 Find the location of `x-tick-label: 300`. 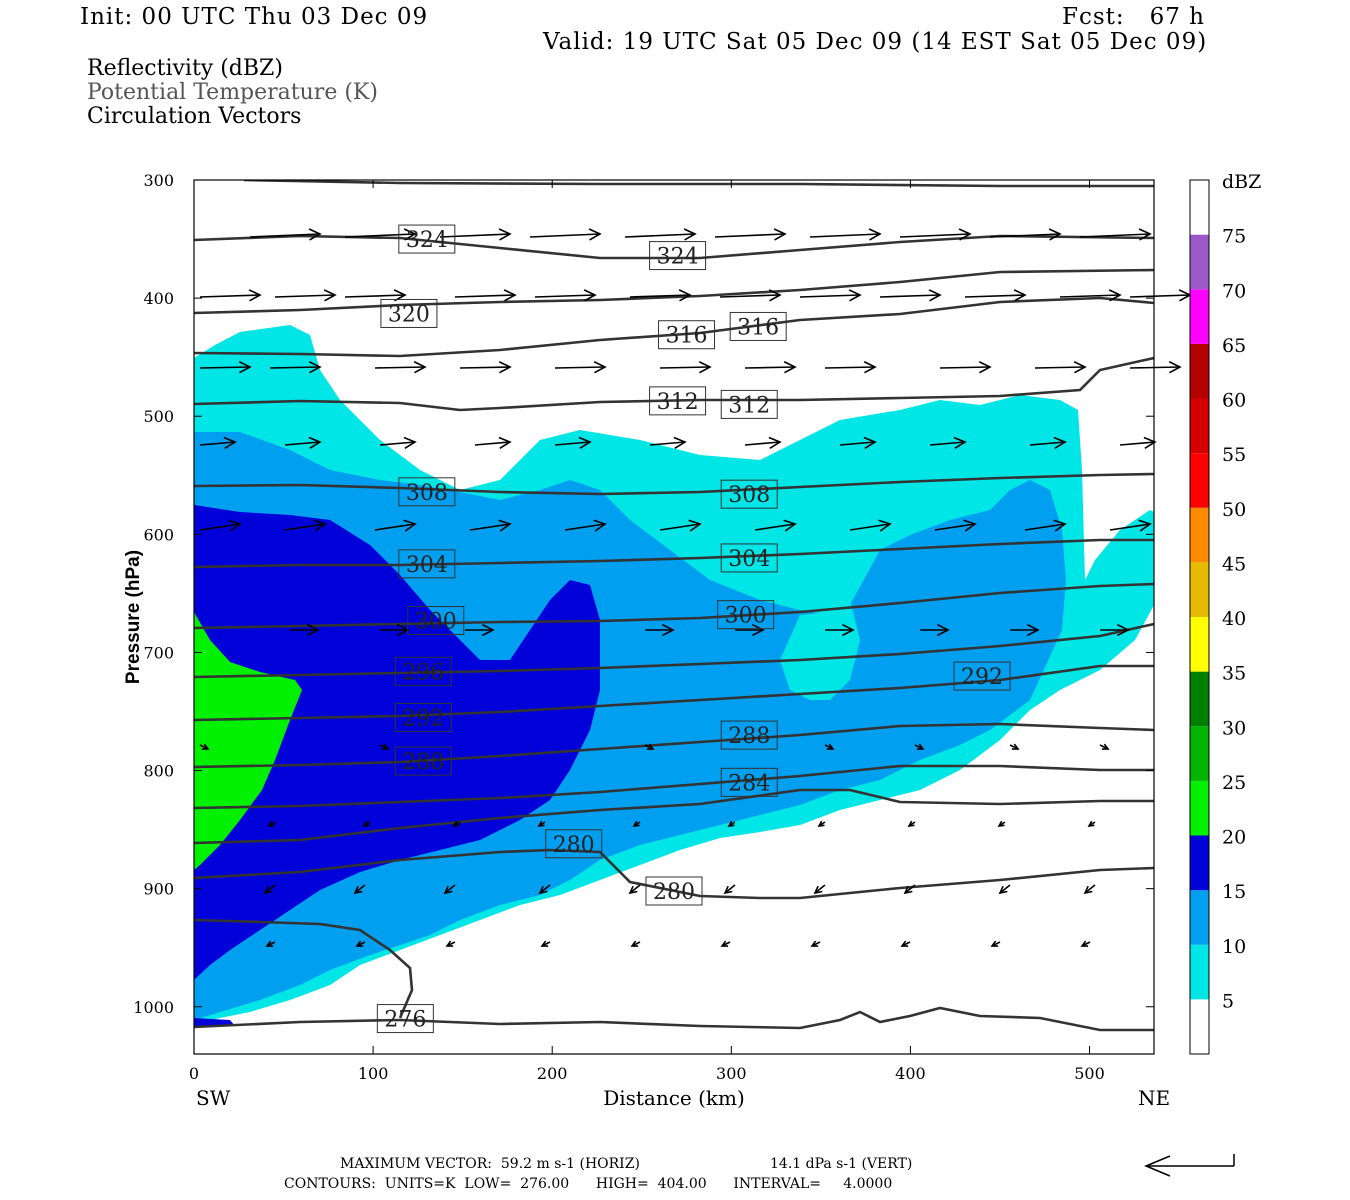

x-tick-label: 300 is located at coordinates (731, 1073).